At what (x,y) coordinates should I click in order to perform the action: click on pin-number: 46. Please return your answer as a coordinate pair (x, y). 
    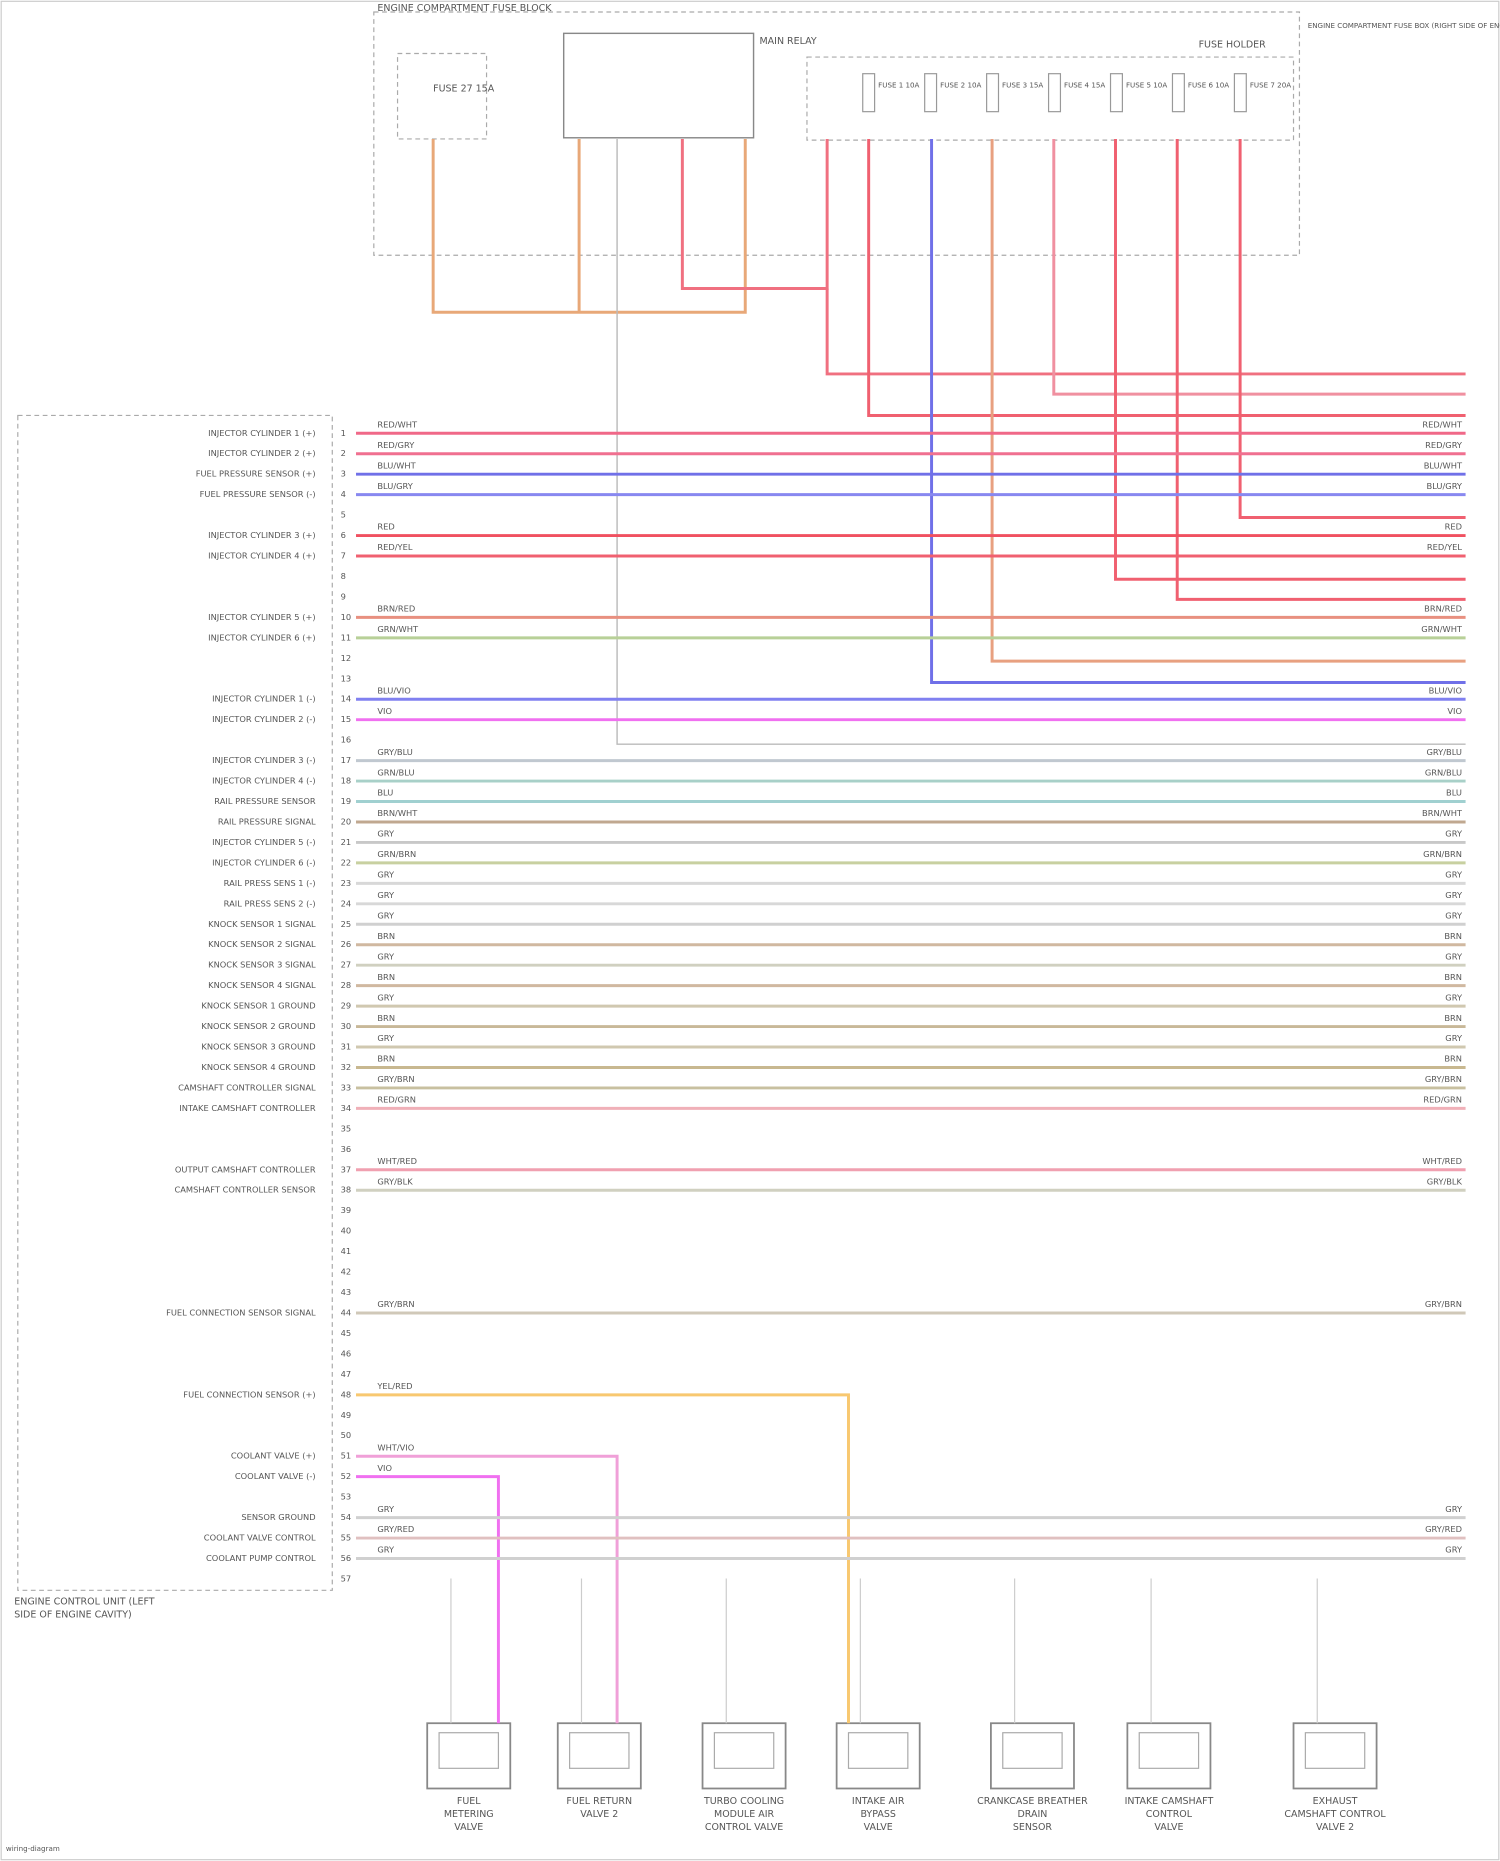
    Looking at the image, I should click on (346, 1353).